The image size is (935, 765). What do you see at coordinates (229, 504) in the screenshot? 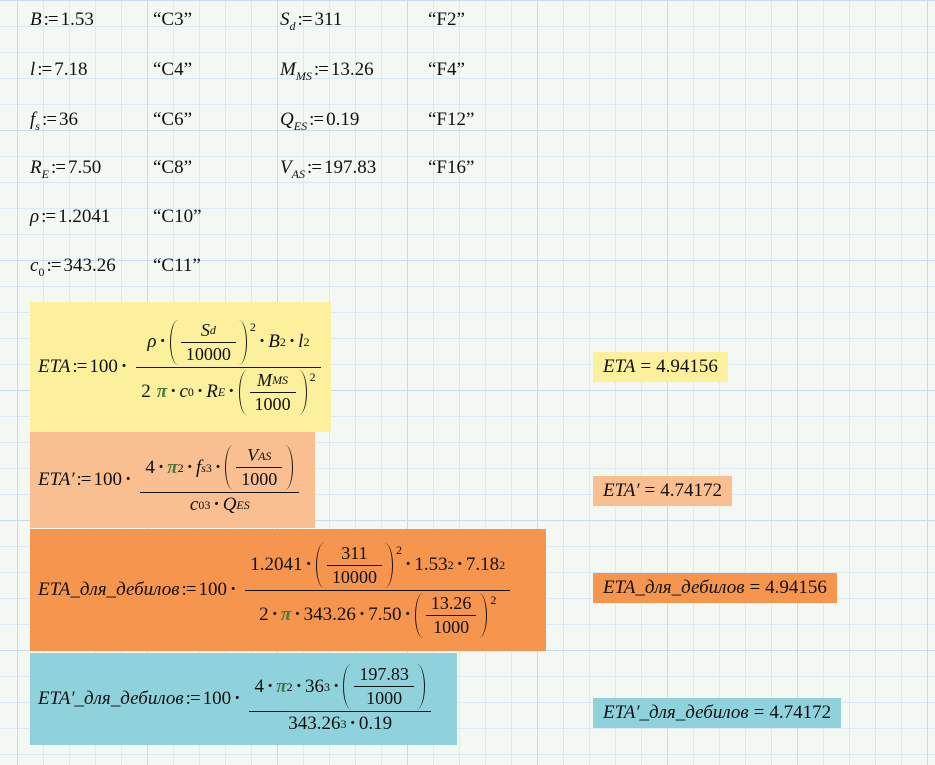
I see `variable: Q` at bounding box center [229, 504].